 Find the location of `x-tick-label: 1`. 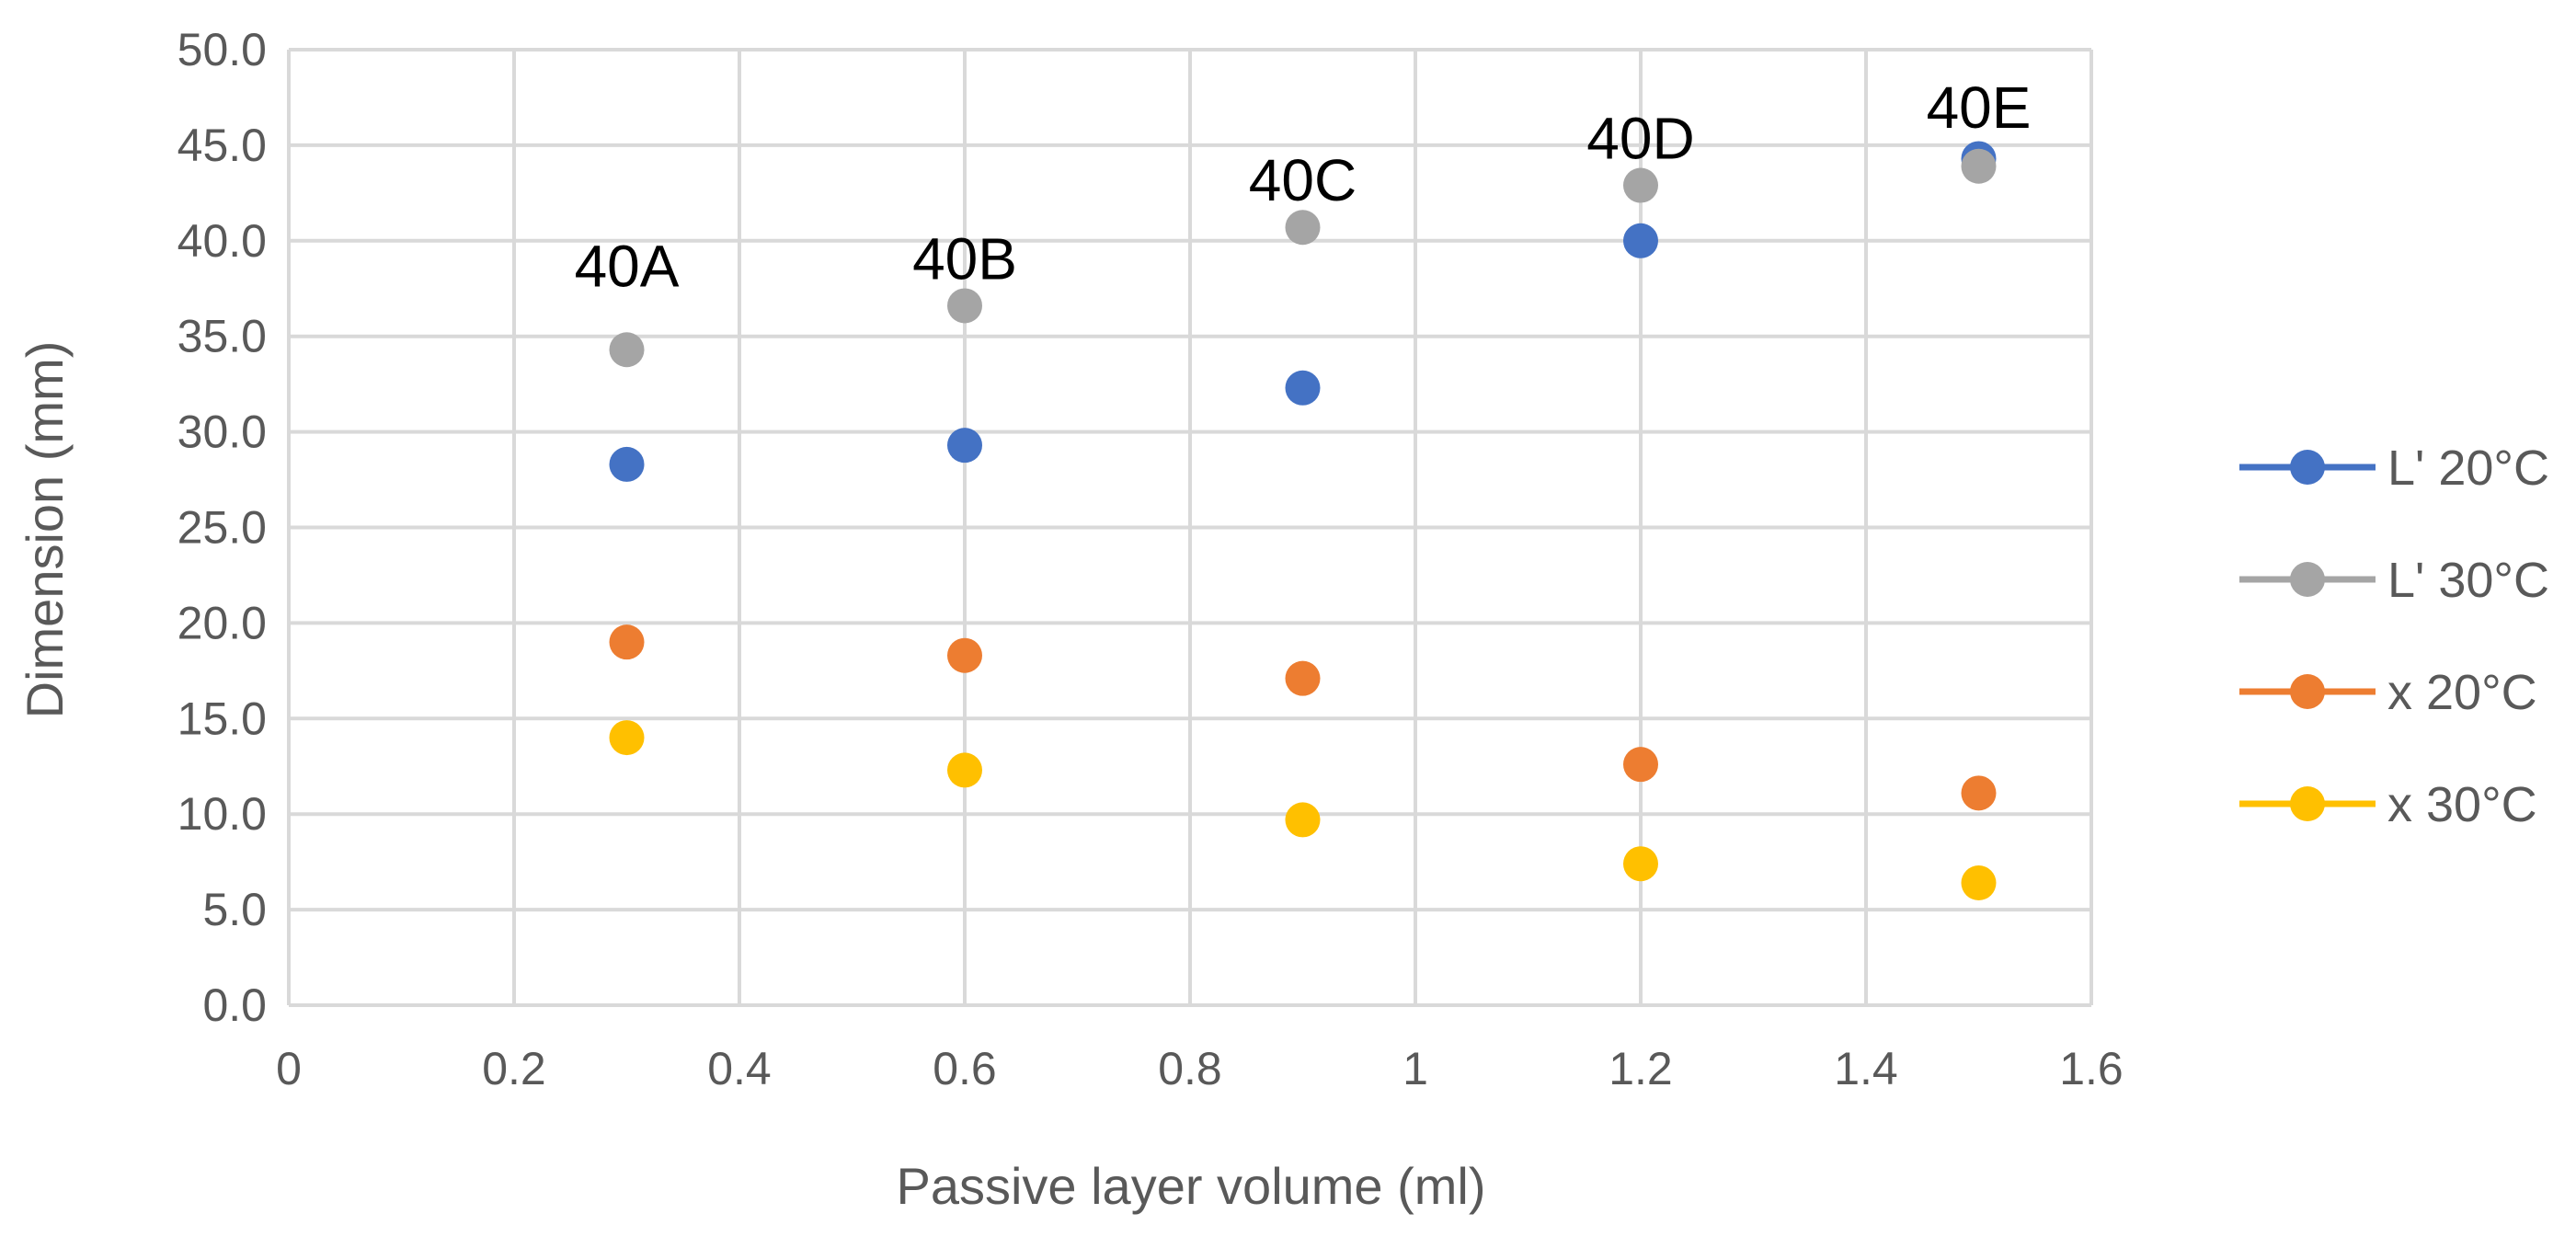

x-tick-label: 1 is located at coordinates (1415, 1068).